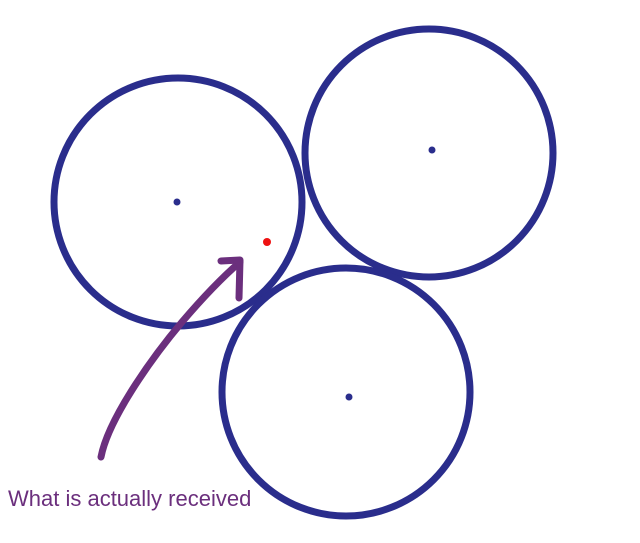  I want to click on circle-left-center-dot, so click(177, 202).